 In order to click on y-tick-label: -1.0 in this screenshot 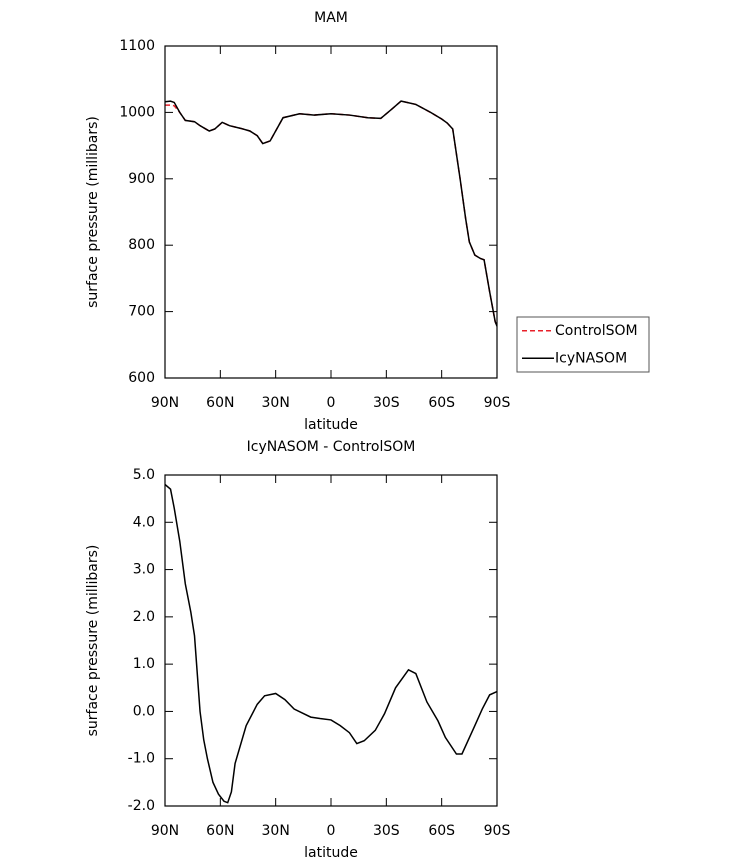, I will do `click(141, 759)`.